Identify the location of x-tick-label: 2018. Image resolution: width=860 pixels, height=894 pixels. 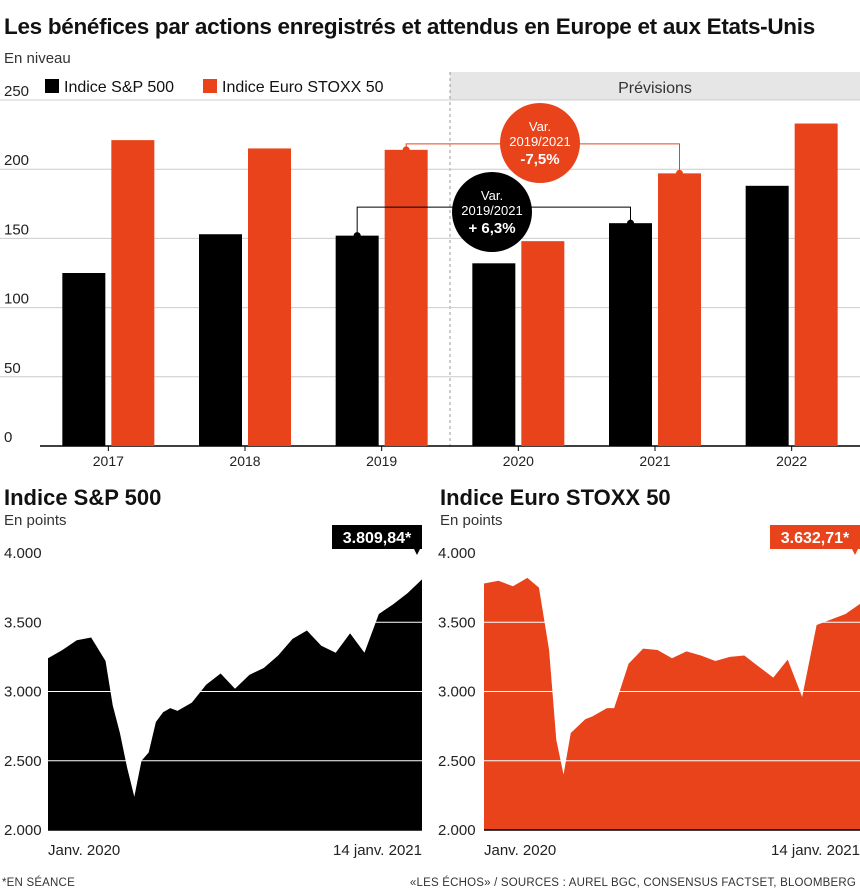
(244, 461).